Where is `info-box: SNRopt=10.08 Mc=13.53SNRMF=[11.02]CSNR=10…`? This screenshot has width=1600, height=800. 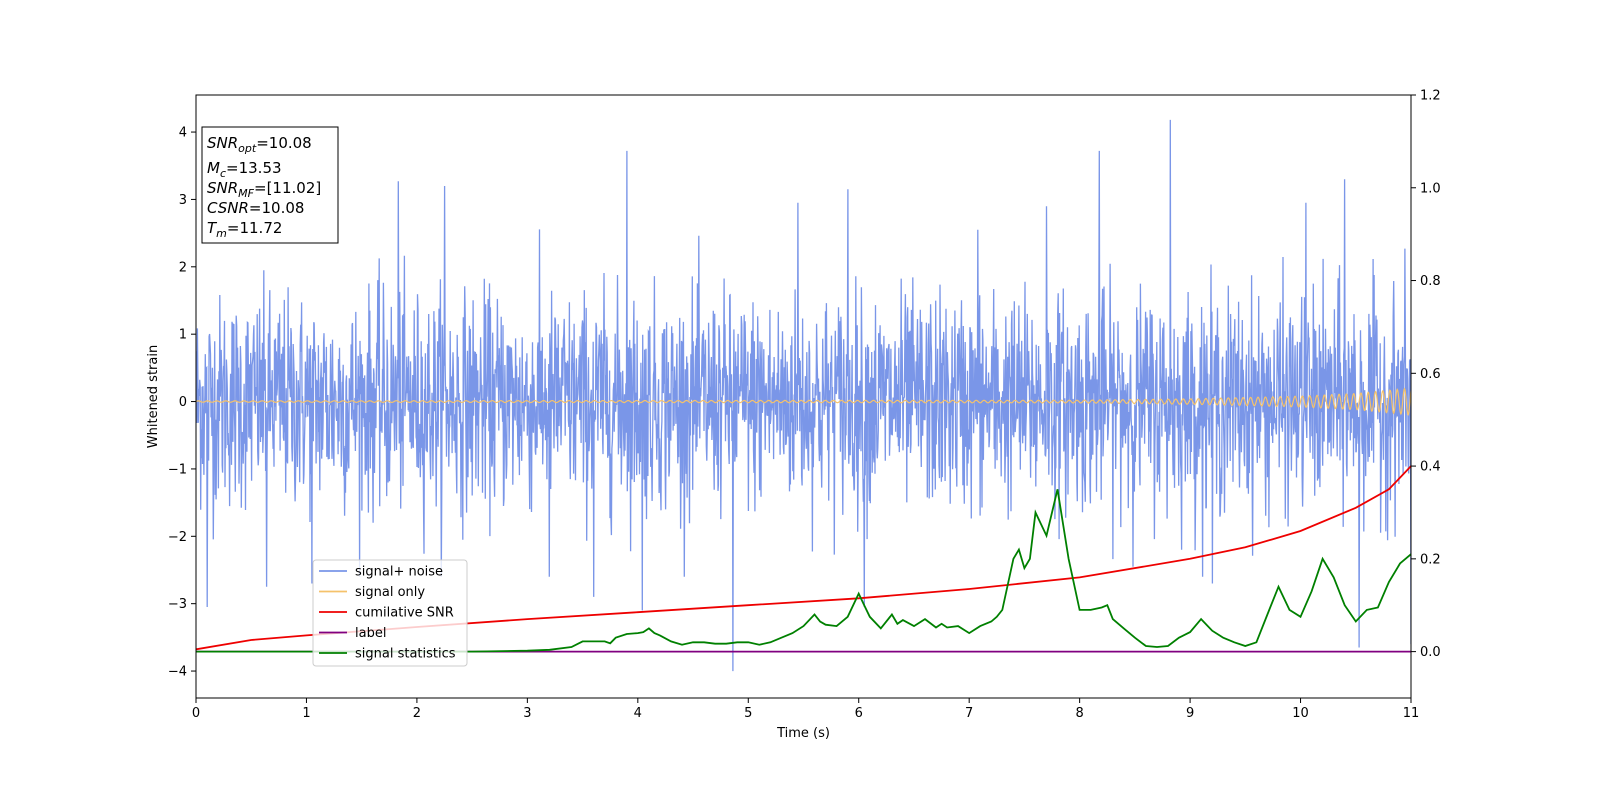
info-box: SNRopt=10.08 Mc=13.53SNRMF=[11.02]CSNR=10… is located at coordinates (270, 185).